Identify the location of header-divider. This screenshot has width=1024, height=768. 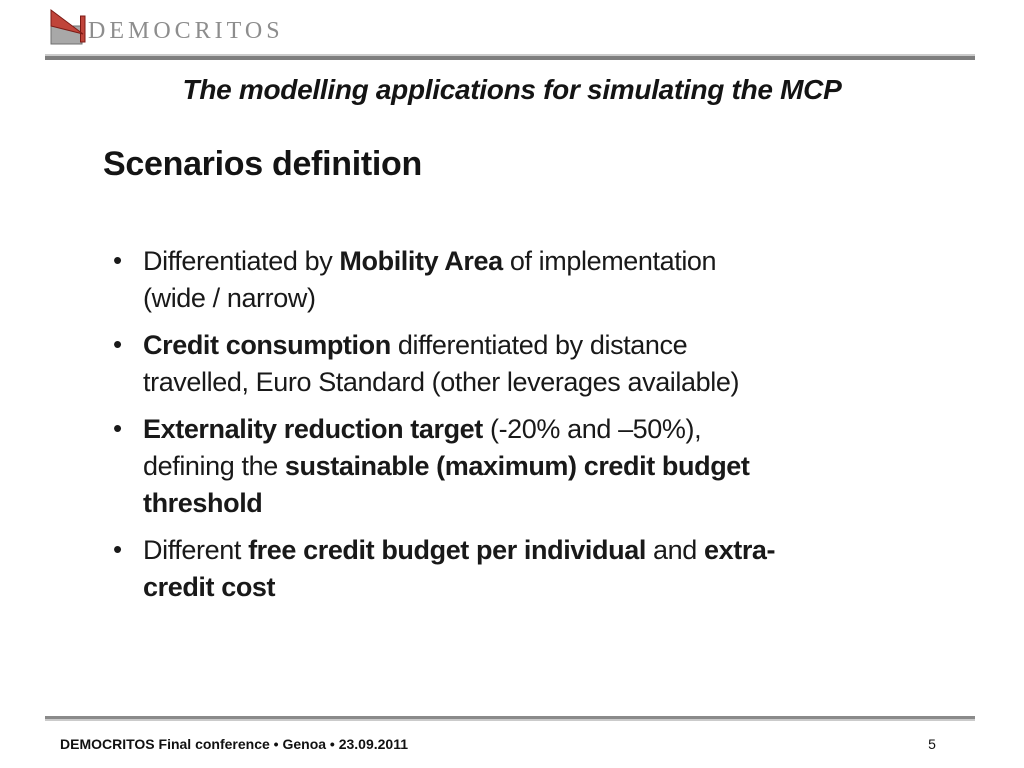
(510, 57).